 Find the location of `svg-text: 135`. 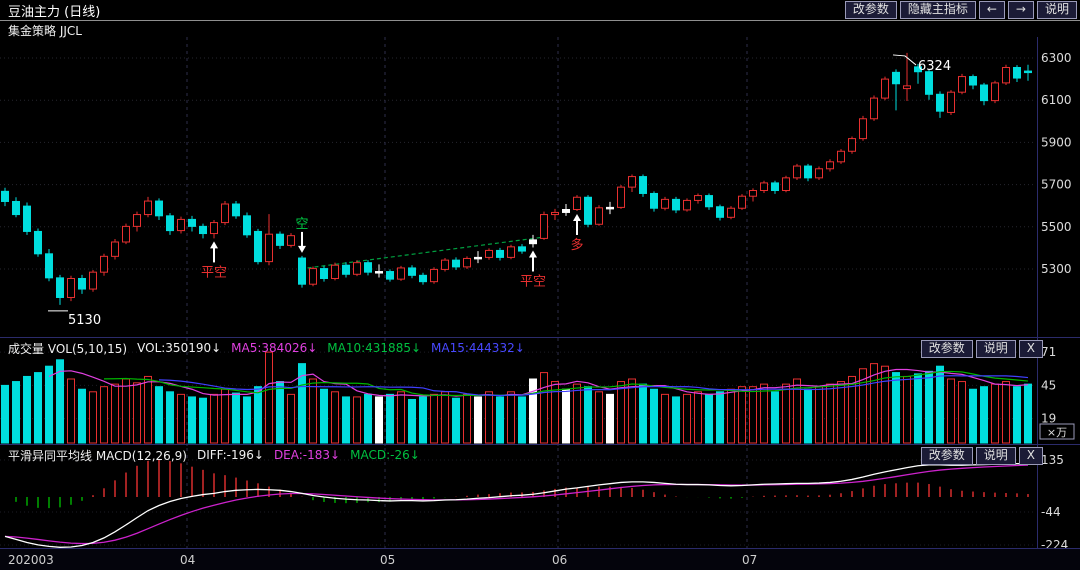

svg-text: 135 is located at coordinates (1052, 460).